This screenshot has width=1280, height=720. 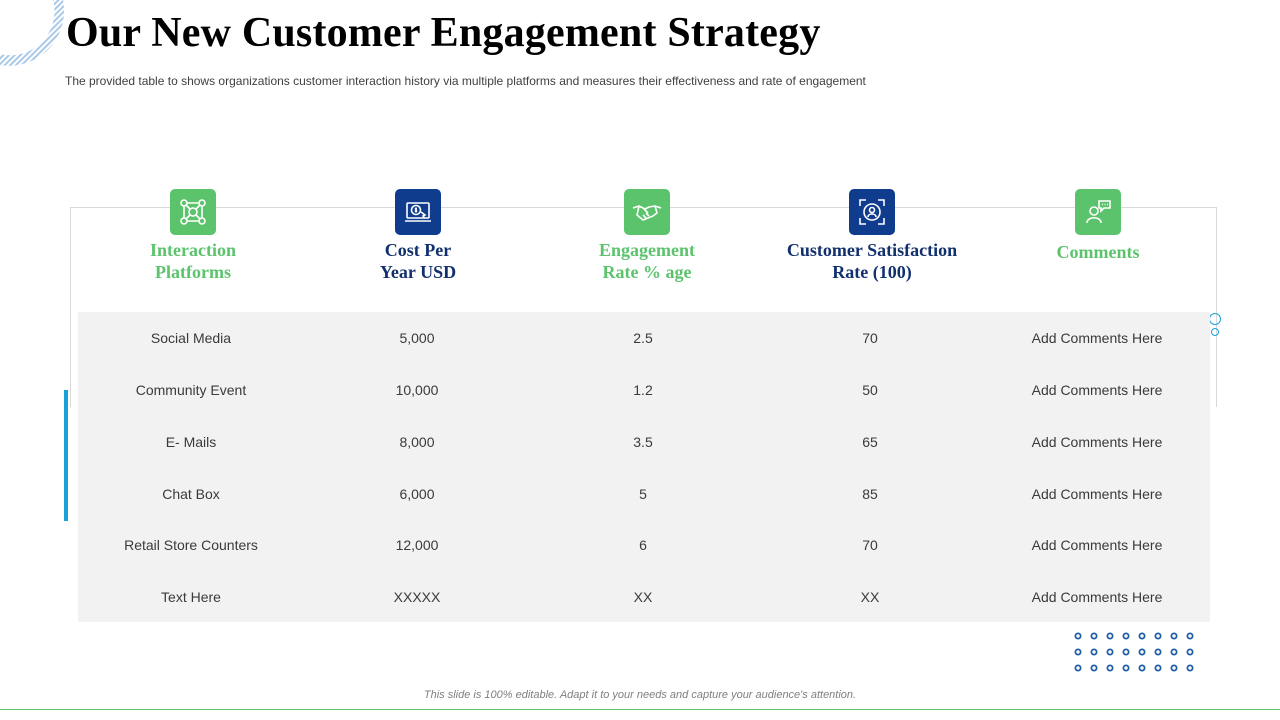 I want to click on table-row: Text Here XXXXX XX XX Add Comments Here, so click(x=644, y=597).